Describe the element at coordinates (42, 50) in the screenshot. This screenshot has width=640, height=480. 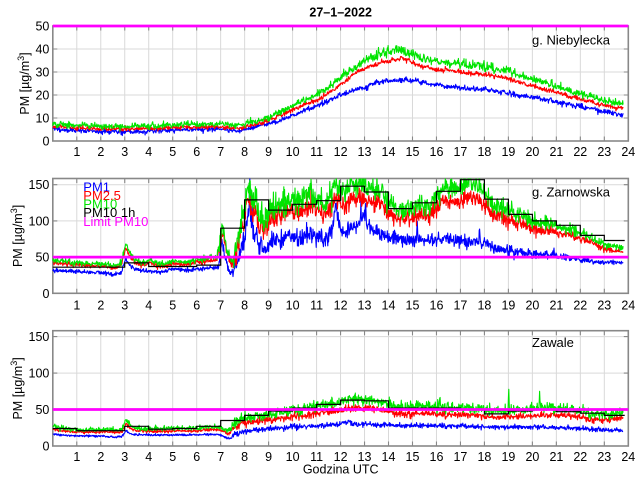
I see `svg-text: 40` at that location.